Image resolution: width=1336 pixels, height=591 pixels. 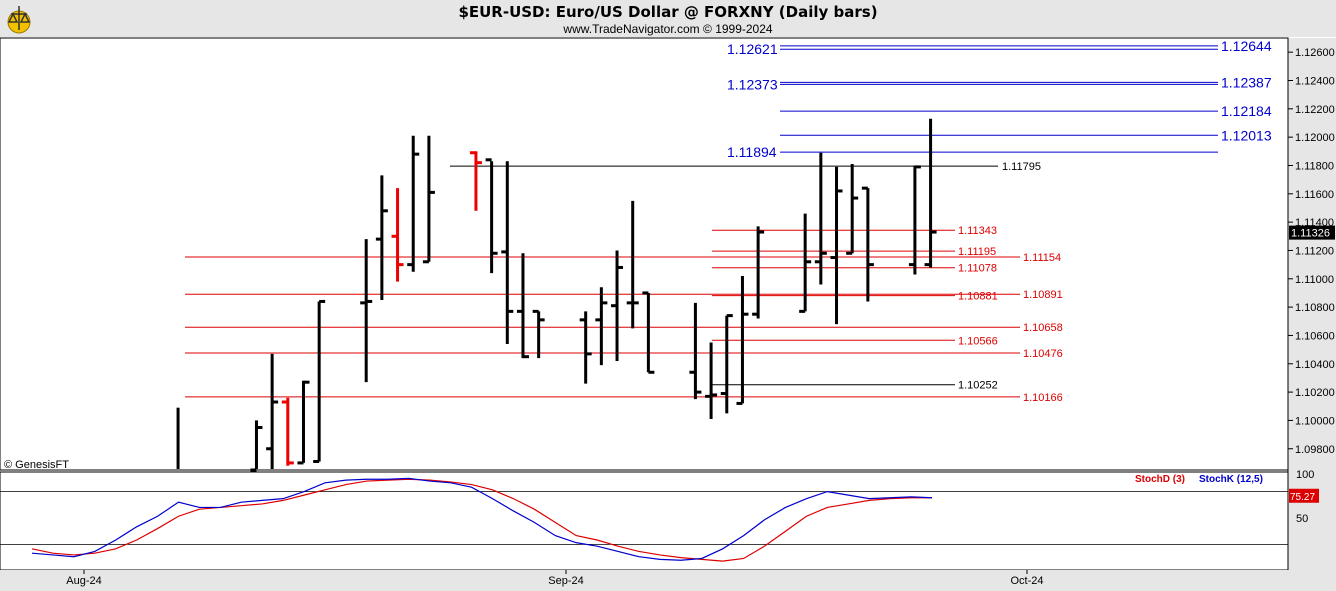 I want to click on level-label: 1.10476, so click(x=1043, y=354).